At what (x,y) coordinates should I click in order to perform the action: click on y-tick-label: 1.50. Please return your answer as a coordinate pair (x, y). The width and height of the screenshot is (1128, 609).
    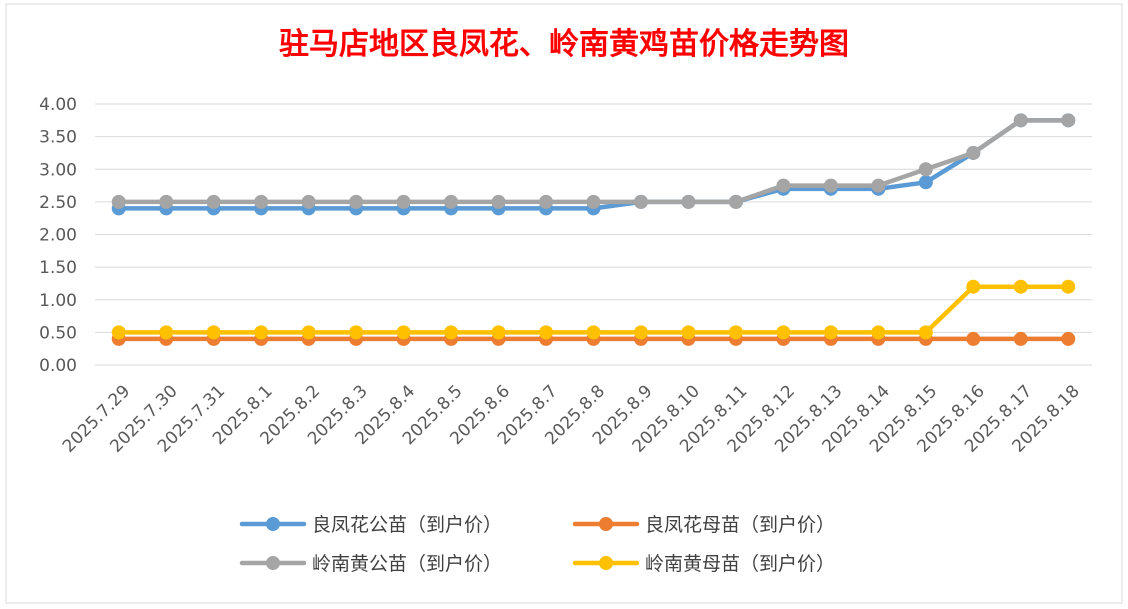
    Looking at the image, I should click on (58, 268).